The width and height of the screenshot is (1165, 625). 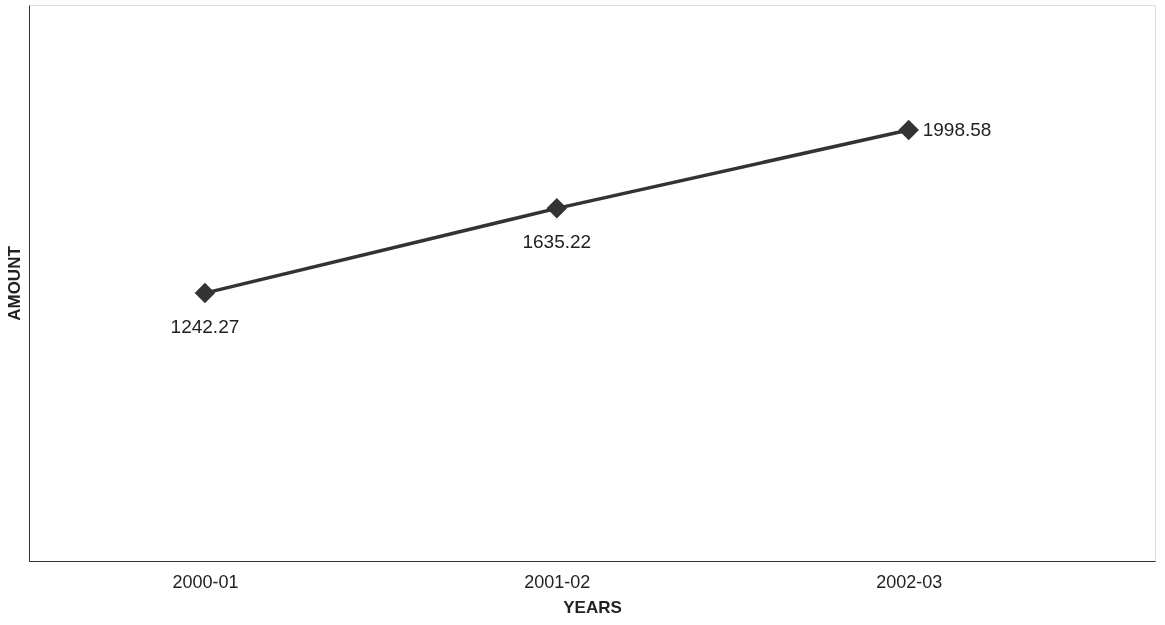 I want to click on x-tick-label: 2001-02, so click(x=557, y=581).